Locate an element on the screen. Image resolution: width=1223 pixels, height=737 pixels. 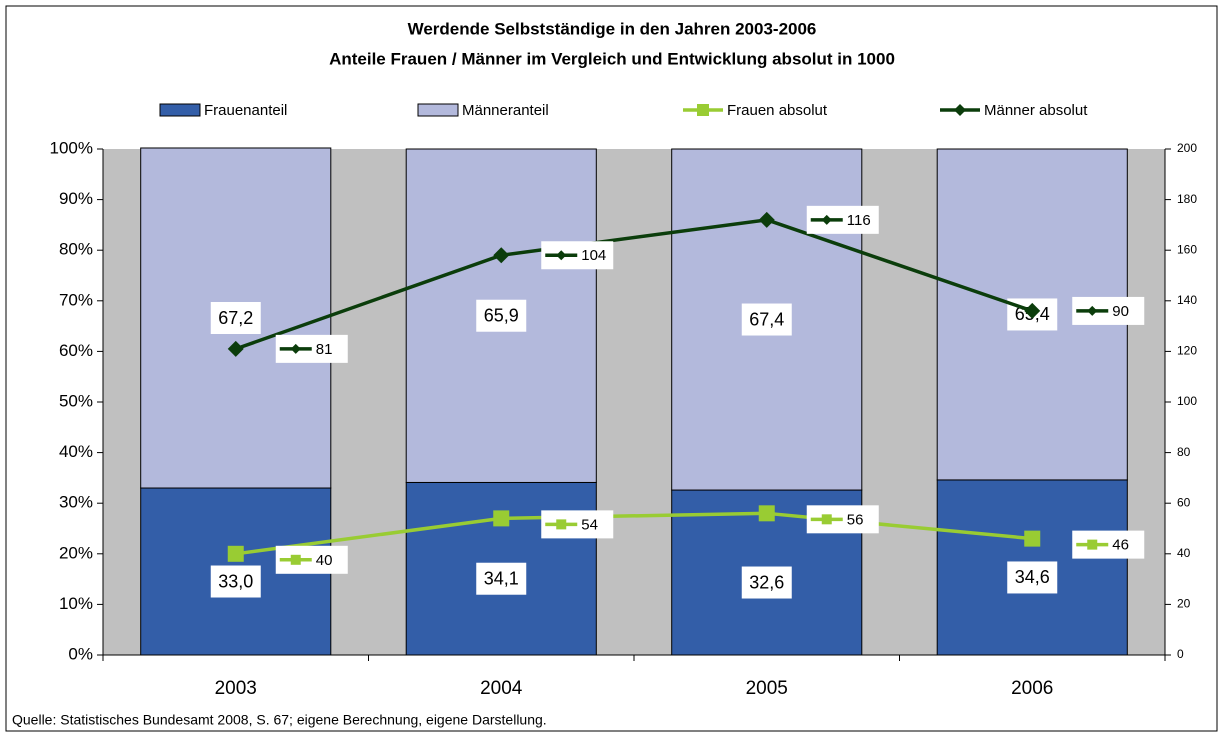
data-label: 34,1 is located at coordinates (501, 578).